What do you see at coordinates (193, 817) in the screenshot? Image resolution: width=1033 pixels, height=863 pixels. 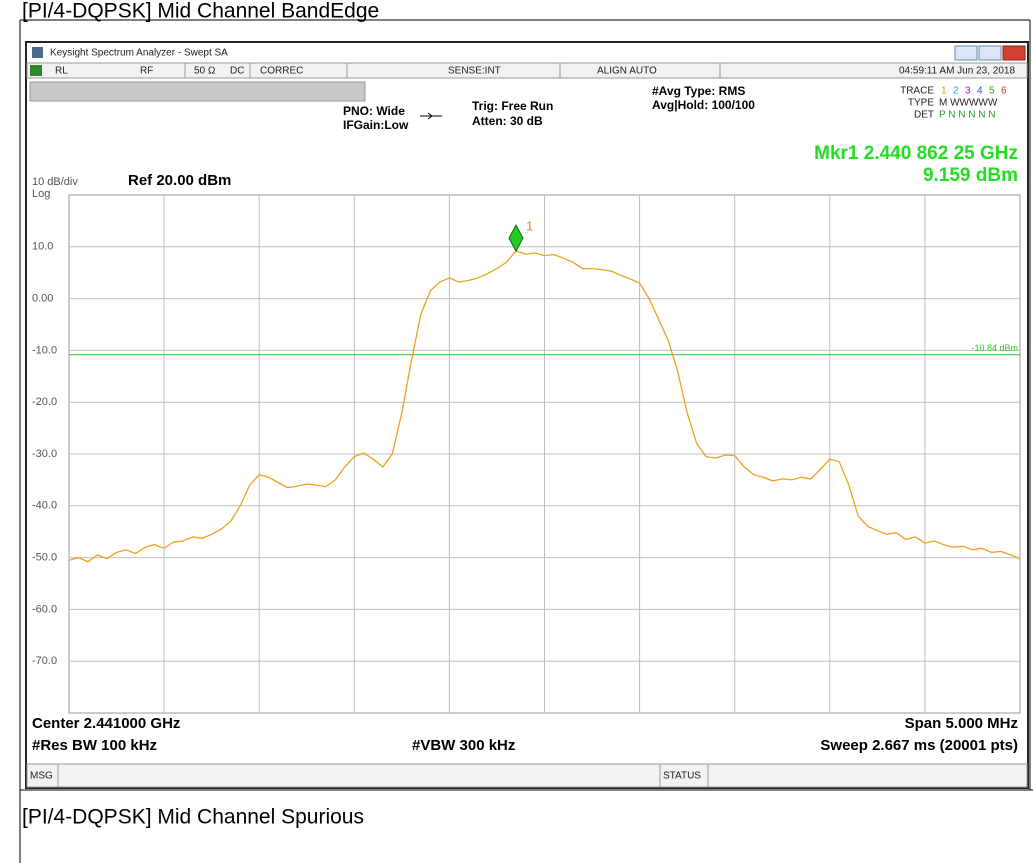 I see `next-title: [PI/4-DQPSK] Mid Channel Spurious` at bounding box center [193, 817].